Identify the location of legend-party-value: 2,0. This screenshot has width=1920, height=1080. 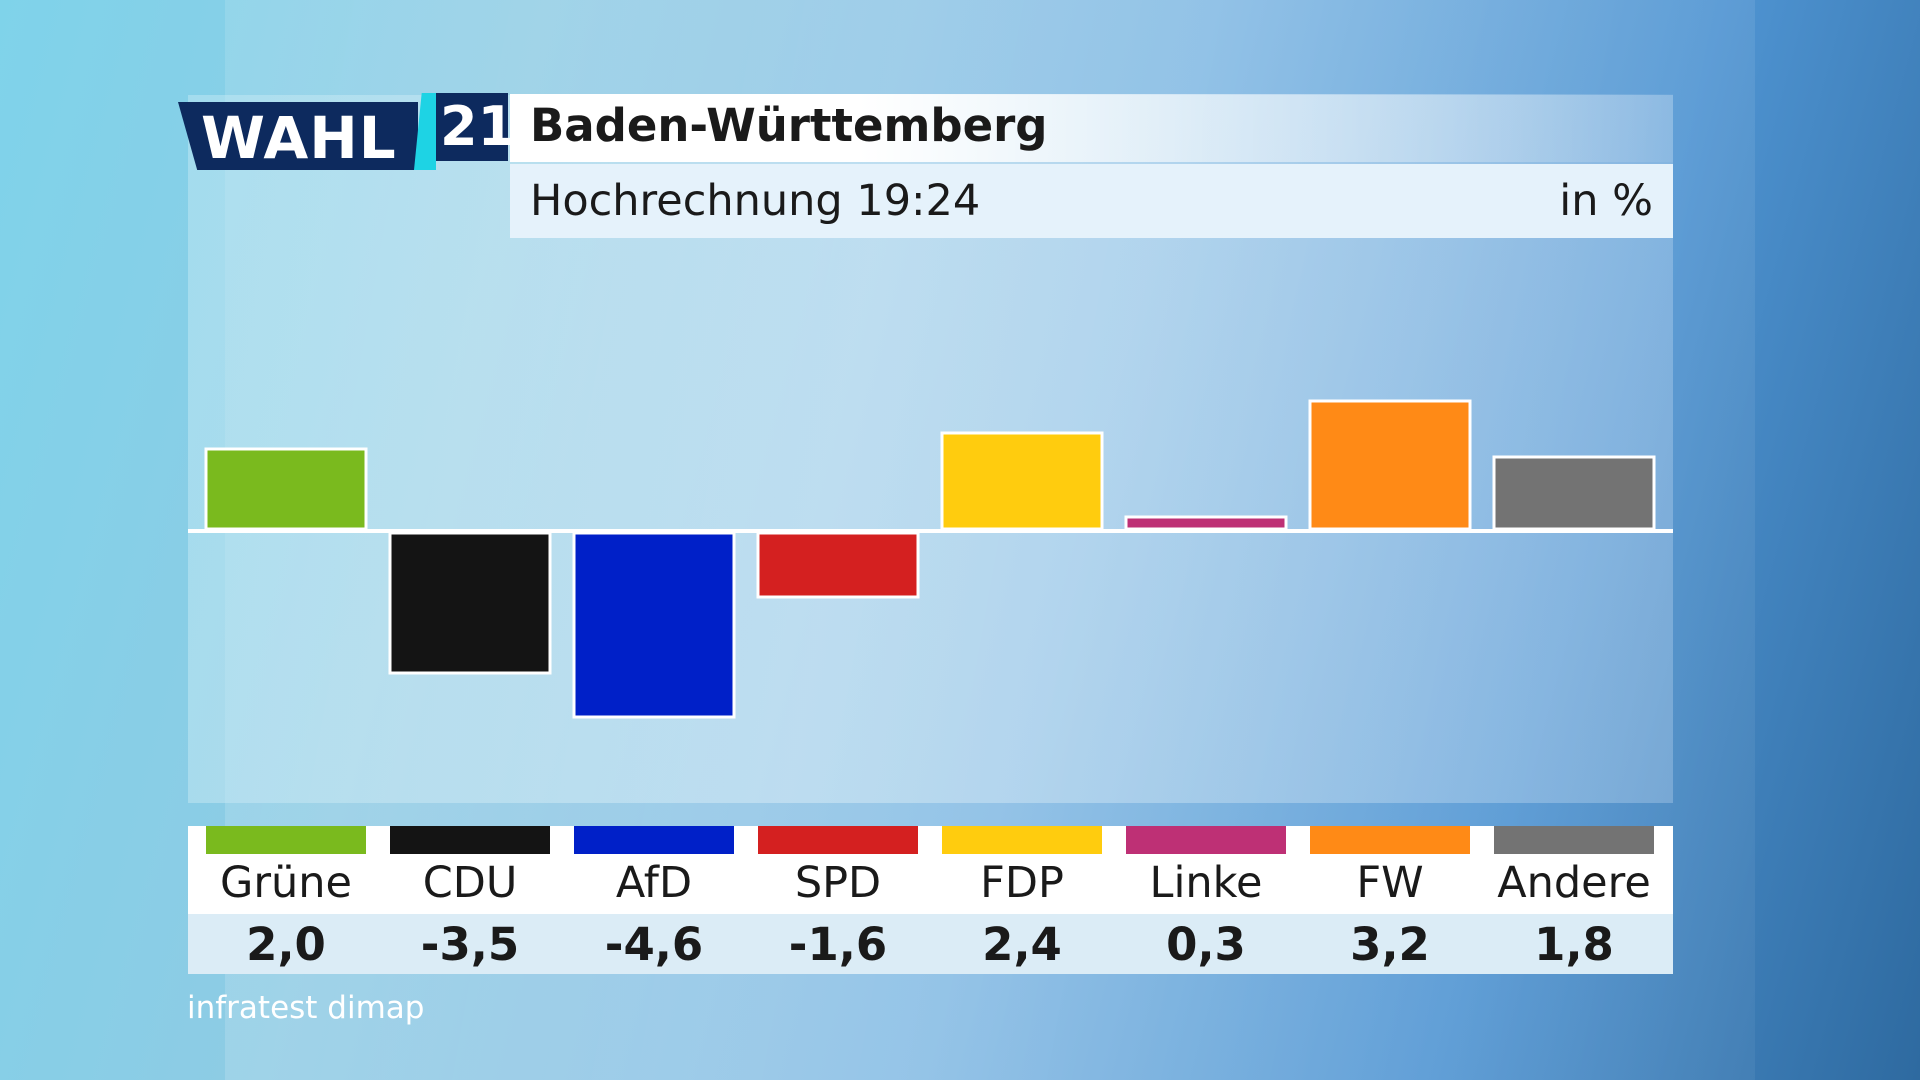
(286, 944).